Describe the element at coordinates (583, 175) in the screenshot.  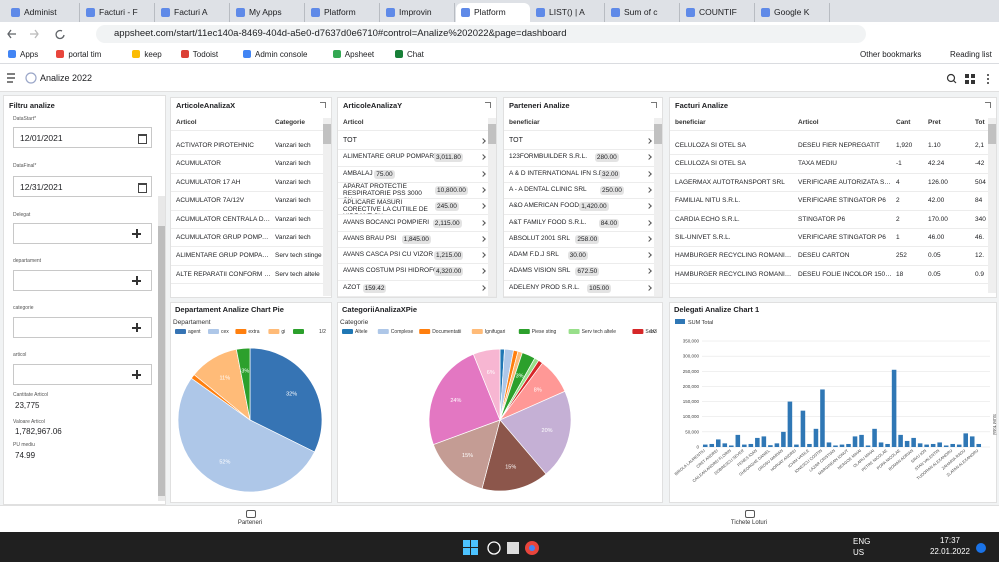
I see `table-row: A & D INTERNATIONAL IFN S.R.L. 32.00` at that location.